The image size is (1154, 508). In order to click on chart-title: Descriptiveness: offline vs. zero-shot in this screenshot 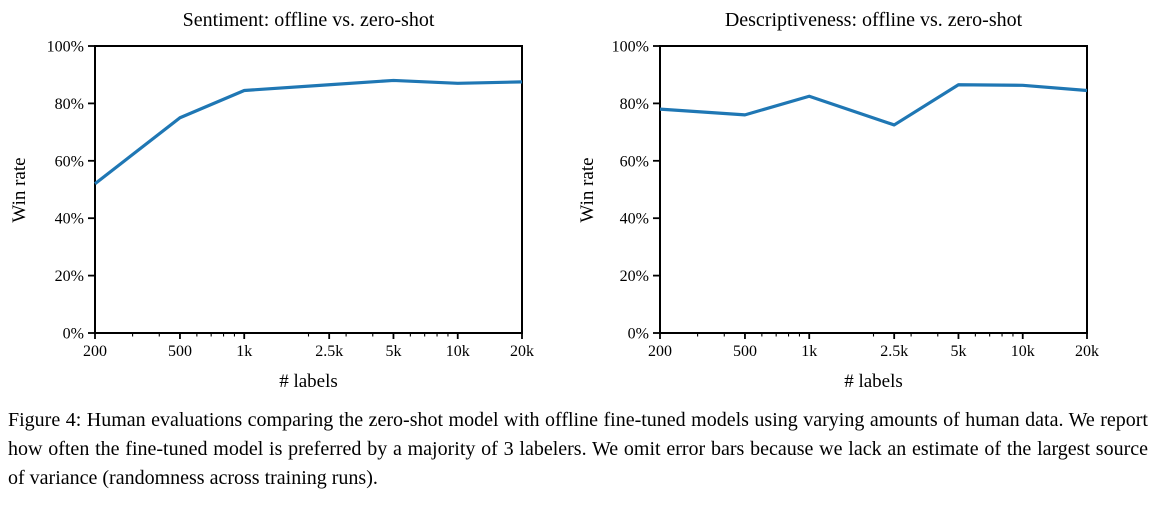, I will do `click(873, 20)`.